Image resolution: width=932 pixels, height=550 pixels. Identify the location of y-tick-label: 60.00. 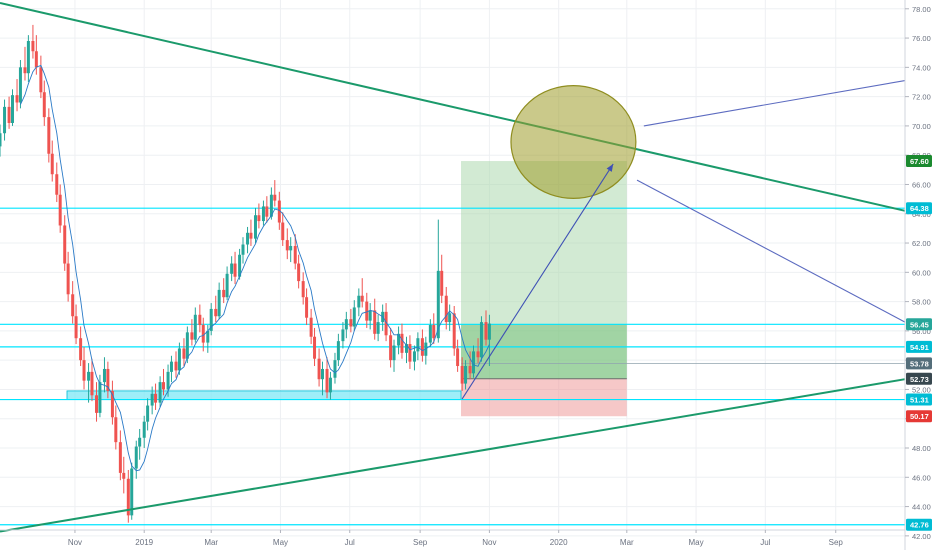
(921, 272).